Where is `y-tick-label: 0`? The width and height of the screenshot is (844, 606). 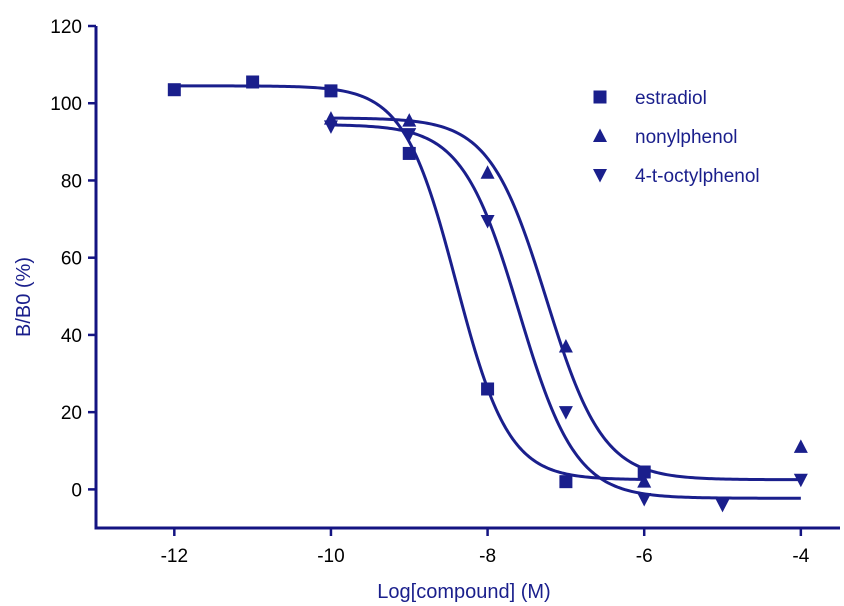
y-tick-label: 0 is located at coordinates (76, 490).